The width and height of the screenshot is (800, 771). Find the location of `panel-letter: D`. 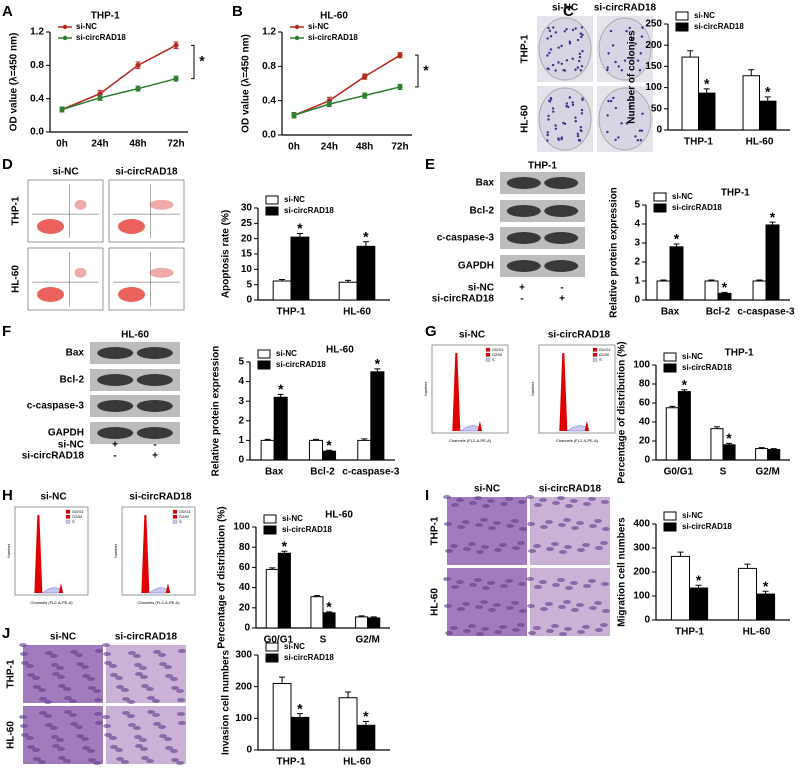

panel-letter: D is located at coordinates (7, 164).